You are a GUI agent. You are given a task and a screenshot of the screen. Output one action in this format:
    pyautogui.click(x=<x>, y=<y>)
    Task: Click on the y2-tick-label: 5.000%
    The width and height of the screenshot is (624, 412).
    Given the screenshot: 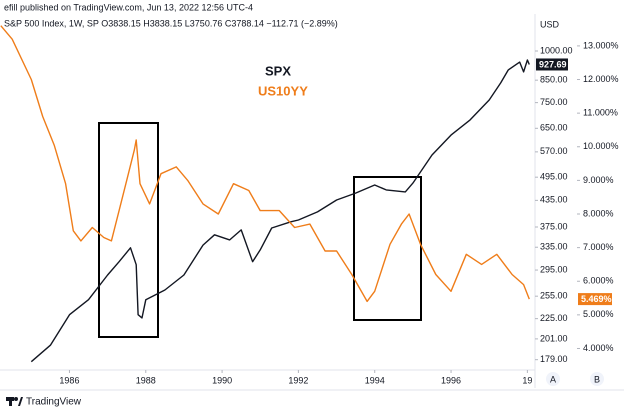 What is the action you would take?
    pyautogui.click(x=598, y=314)
    